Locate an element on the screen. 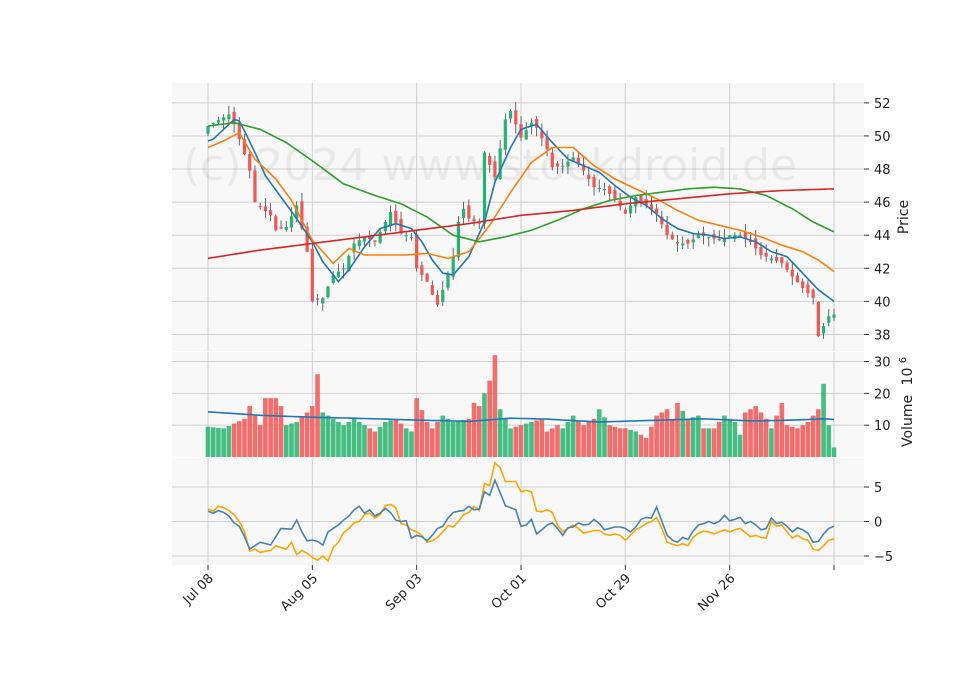 This screenshot has height=690, width=960. oscillator-lines is located at coordinates (521, 512).